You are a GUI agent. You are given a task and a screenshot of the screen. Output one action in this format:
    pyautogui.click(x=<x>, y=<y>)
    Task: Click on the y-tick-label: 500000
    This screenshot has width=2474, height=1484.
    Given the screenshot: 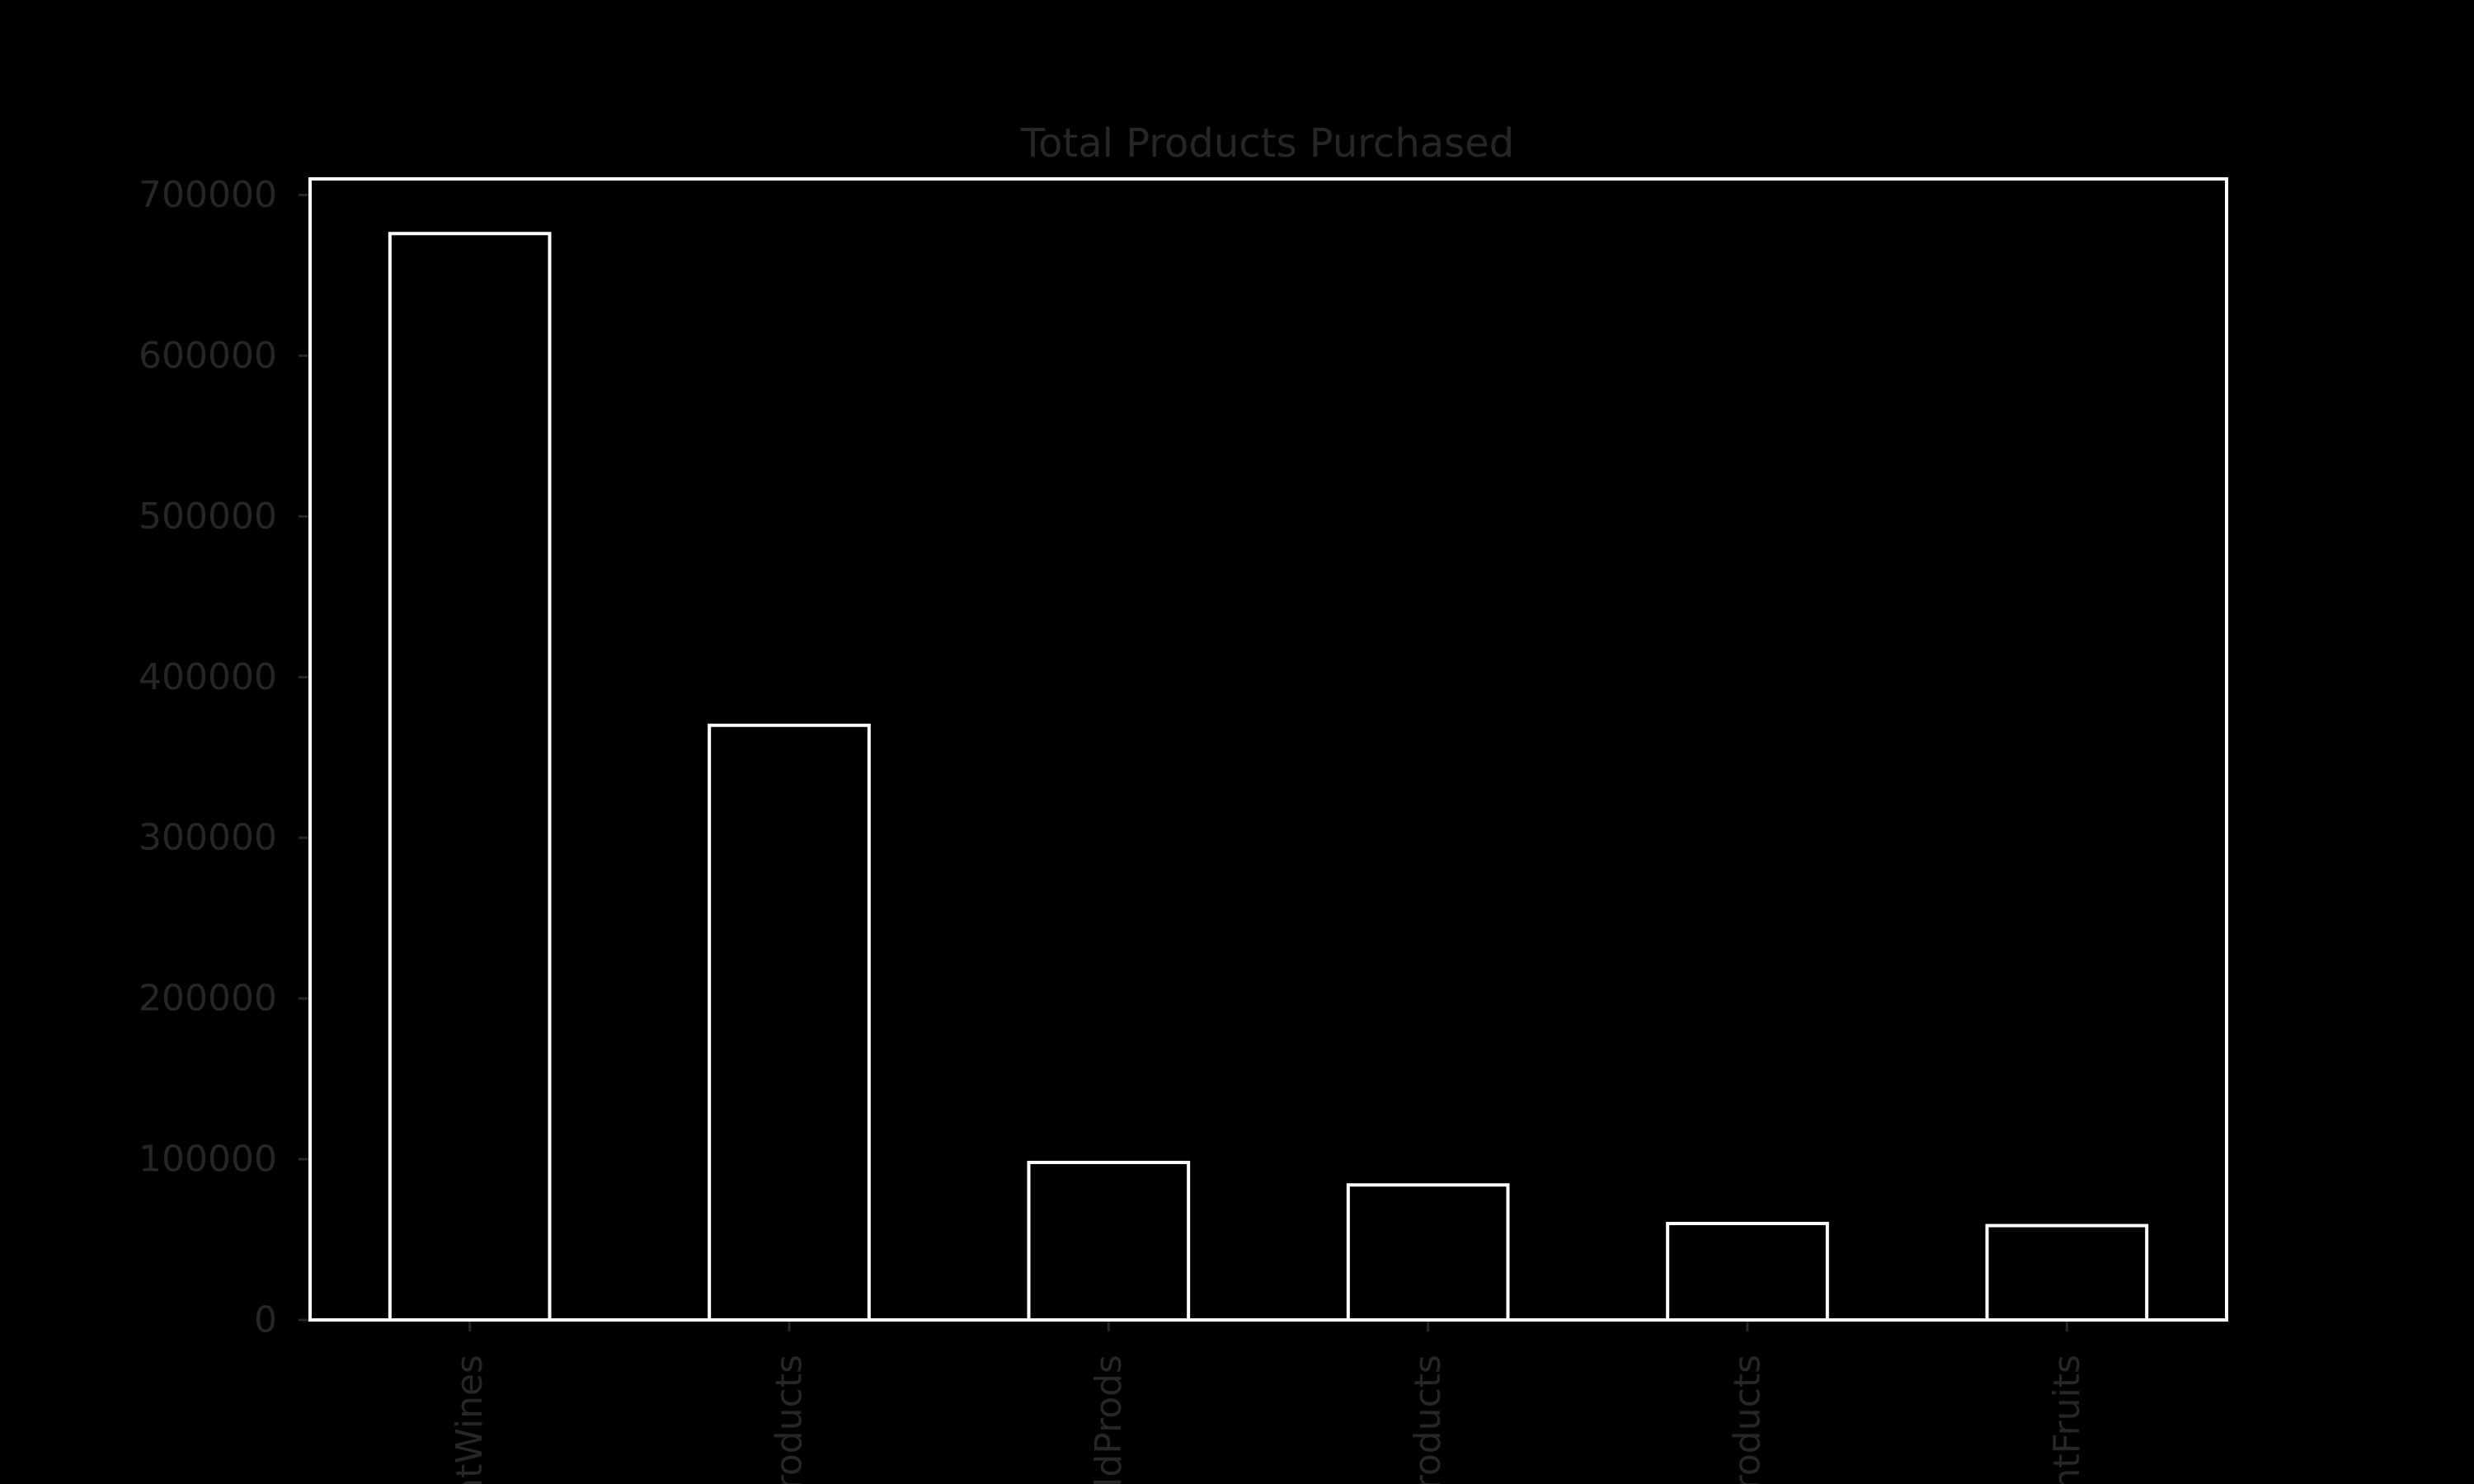 What is the action you would take?
    pyautogui.click(x=208, y=516)
    